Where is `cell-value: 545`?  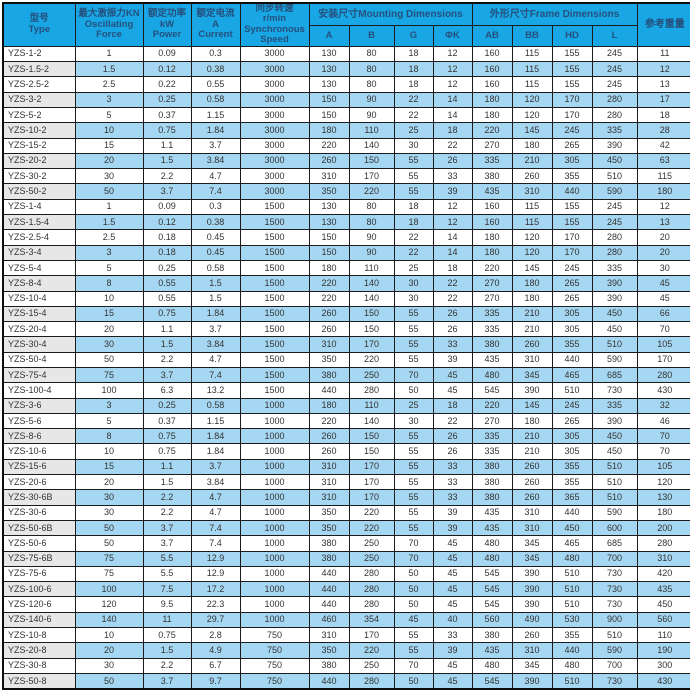 cell-value: 545 is located at coordinates (492, 574).